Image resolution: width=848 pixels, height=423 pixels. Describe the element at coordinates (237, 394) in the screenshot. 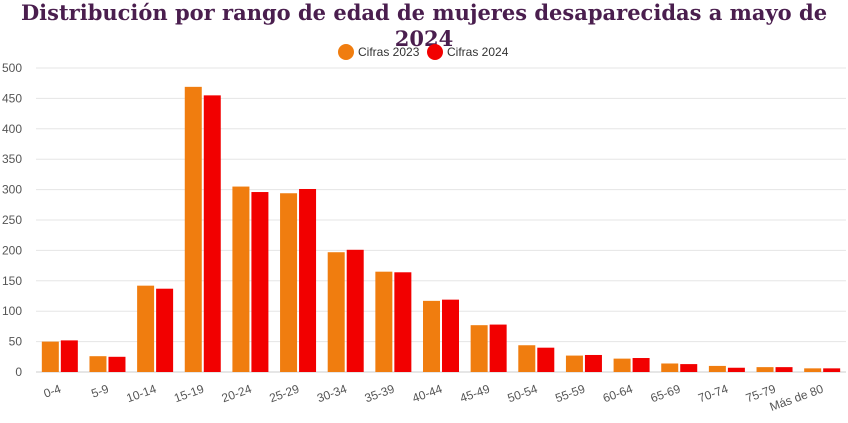

I see `x-tick-label: 20-24` at that location.